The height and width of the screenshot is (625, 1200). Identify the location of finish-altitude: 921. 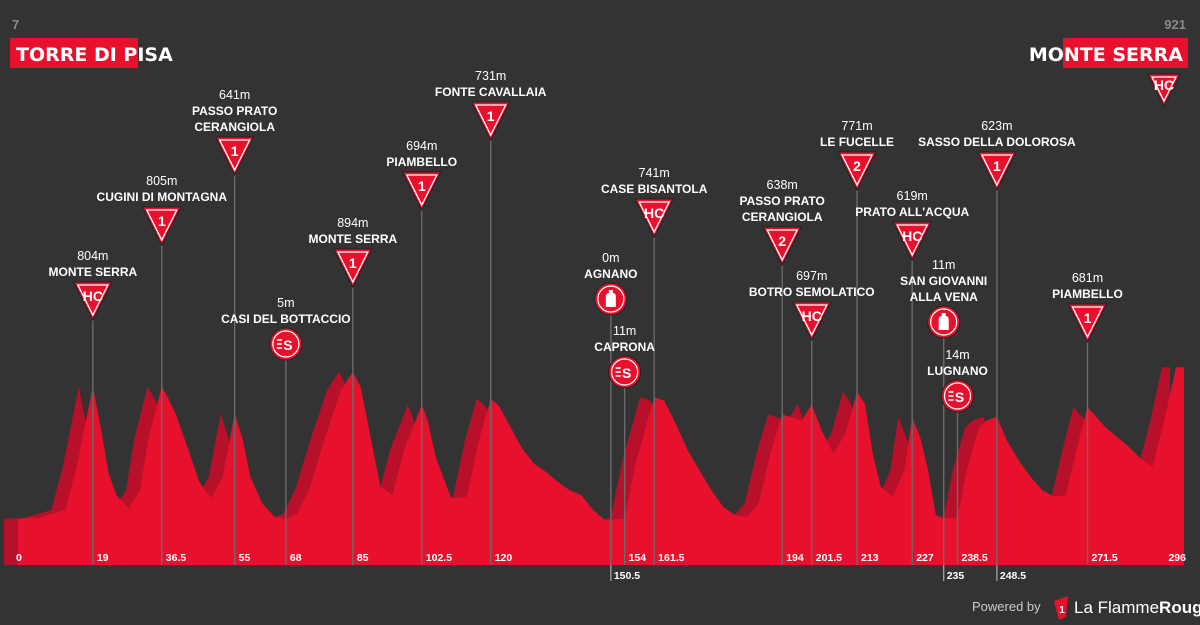
(1175, 24).